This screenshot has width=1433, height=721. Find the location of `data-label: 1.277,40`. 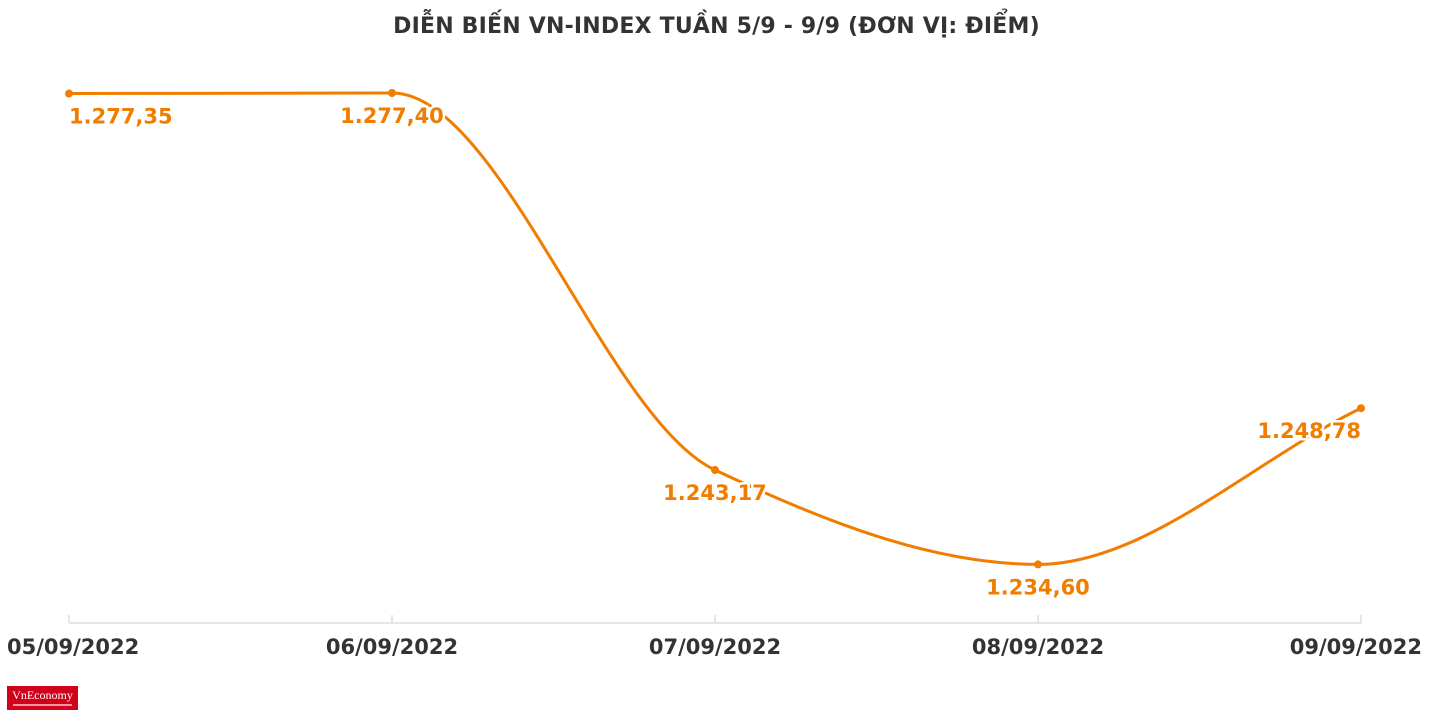

data-label: 1.277,40 is located at coordinates (392, 116).